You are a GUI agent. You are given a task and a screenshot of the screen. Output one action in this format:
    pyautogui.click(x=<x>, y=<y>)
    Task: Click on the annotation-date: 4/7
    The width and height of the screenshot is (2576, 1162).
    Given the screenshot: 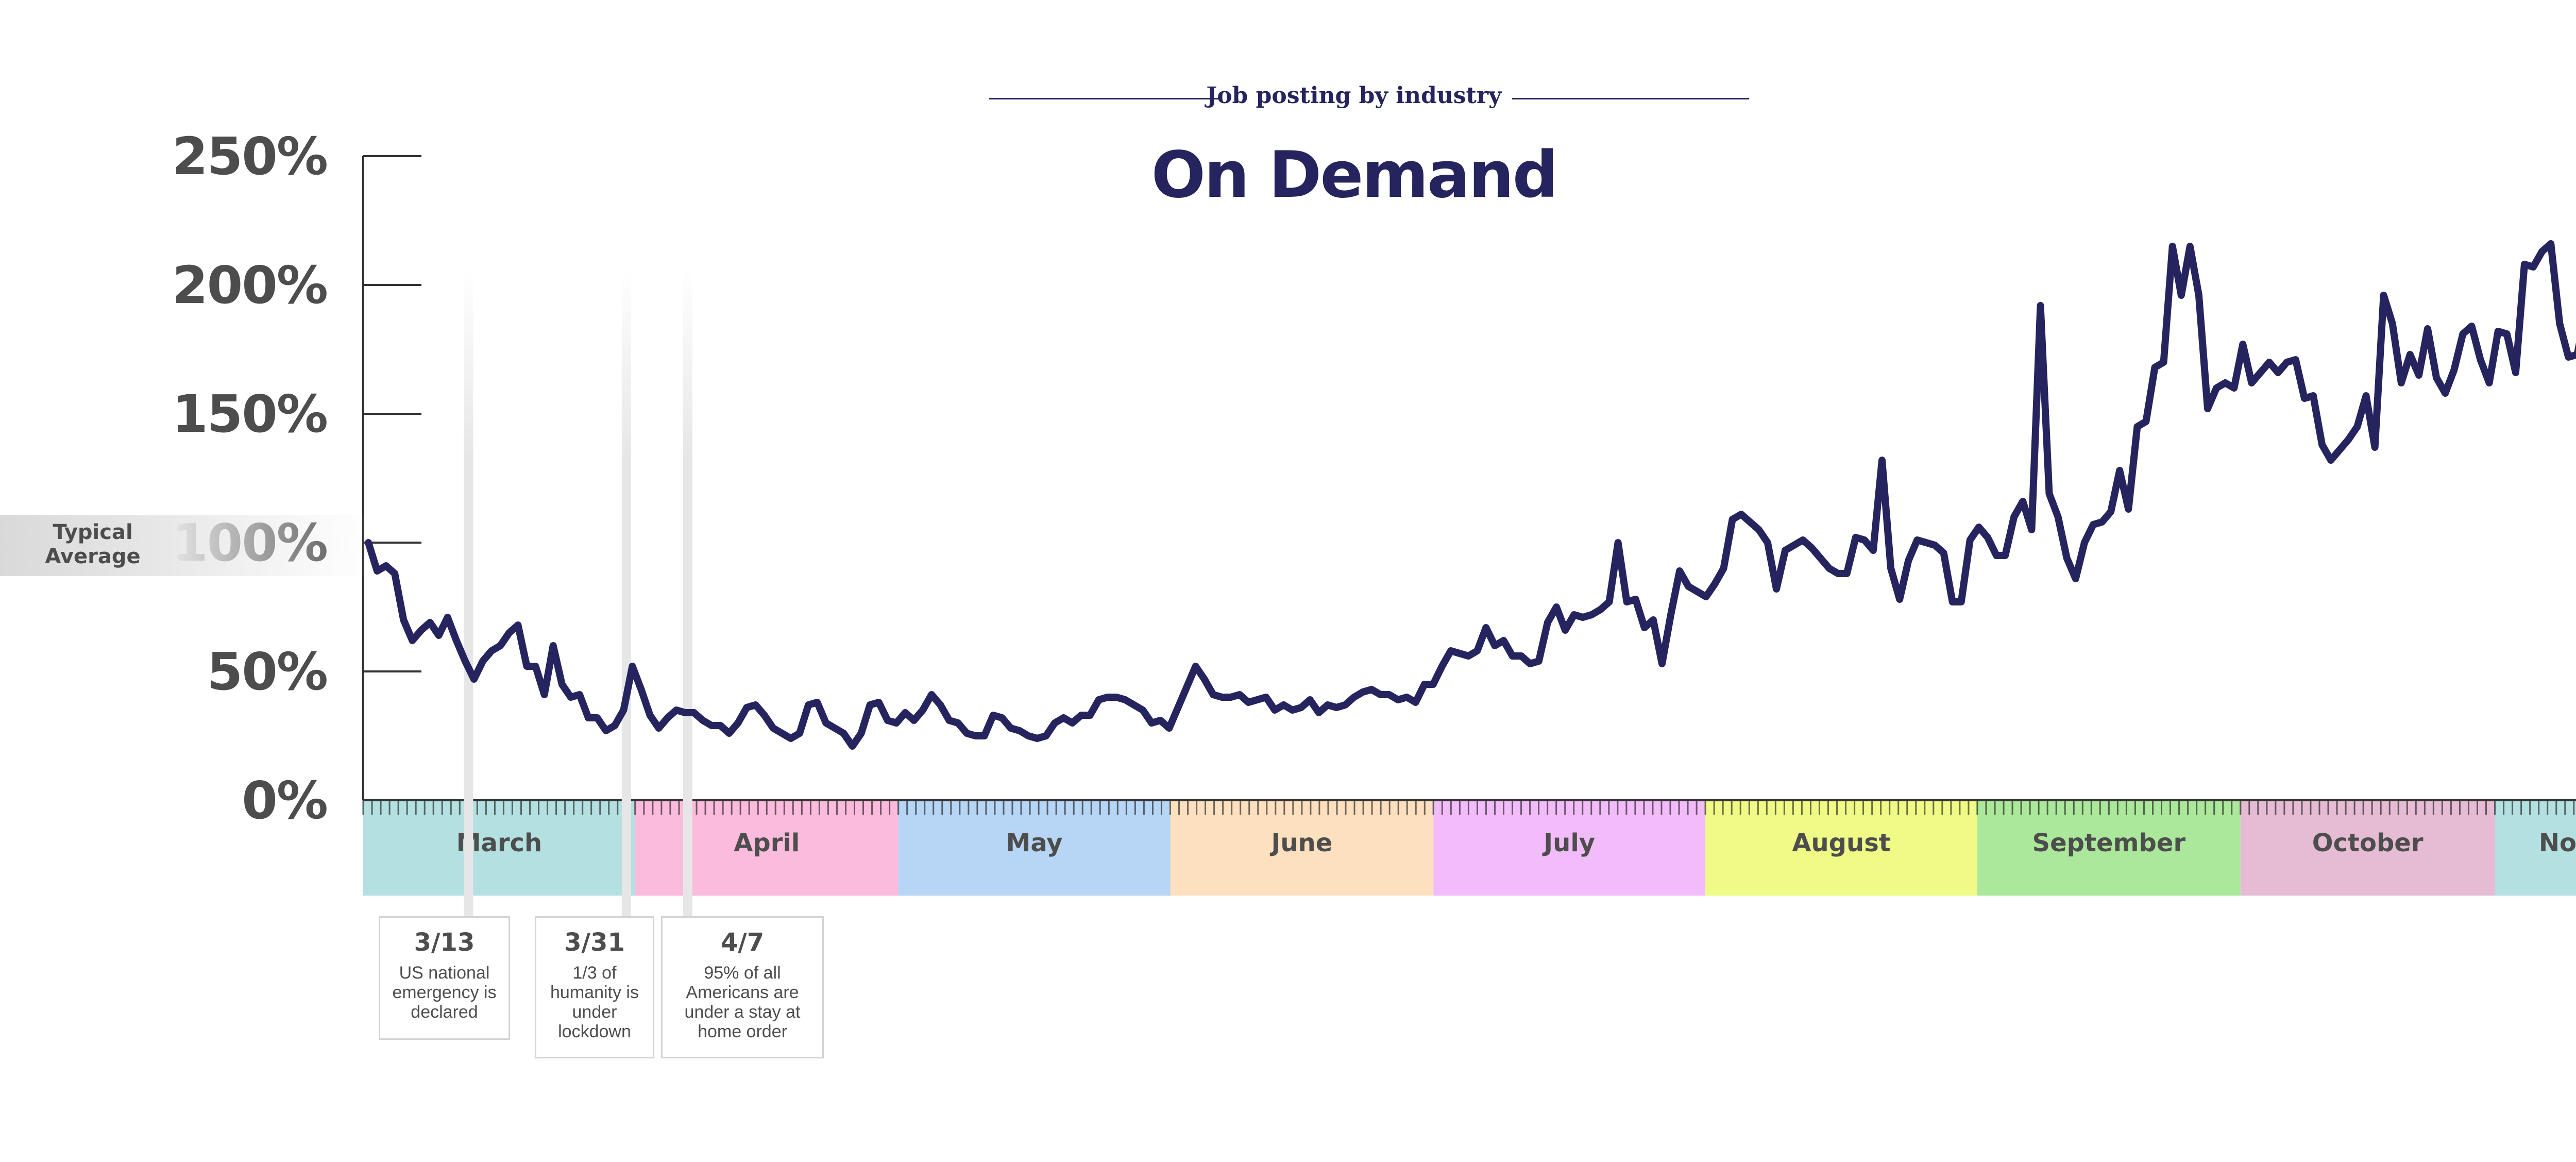 What is the action you would take?
    pyautogui.click(x=742, y=942)
    